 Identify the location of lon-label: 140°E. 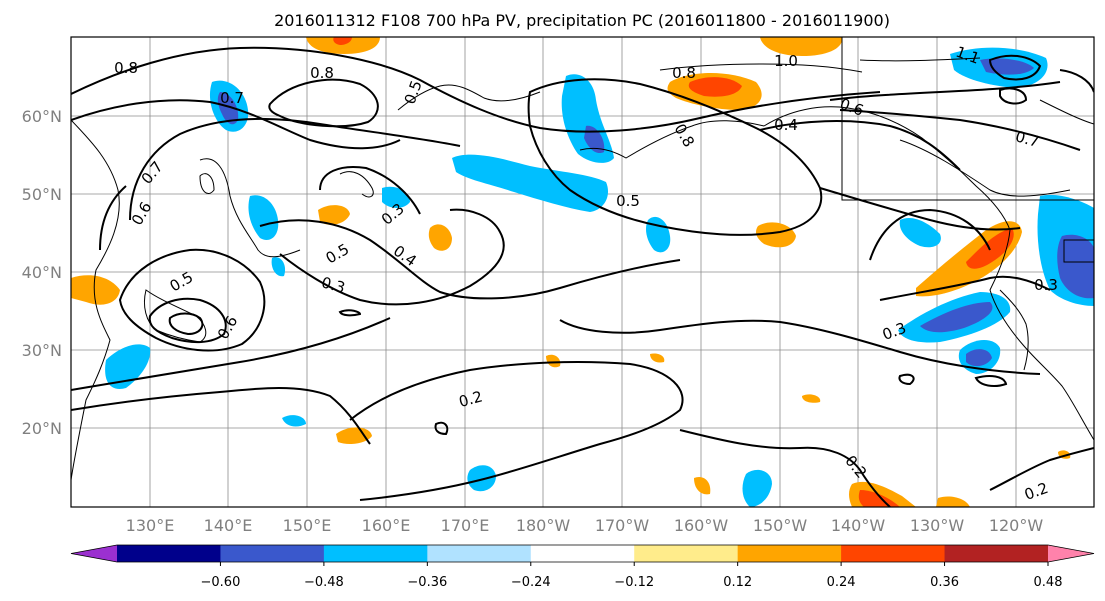
(228, 525).